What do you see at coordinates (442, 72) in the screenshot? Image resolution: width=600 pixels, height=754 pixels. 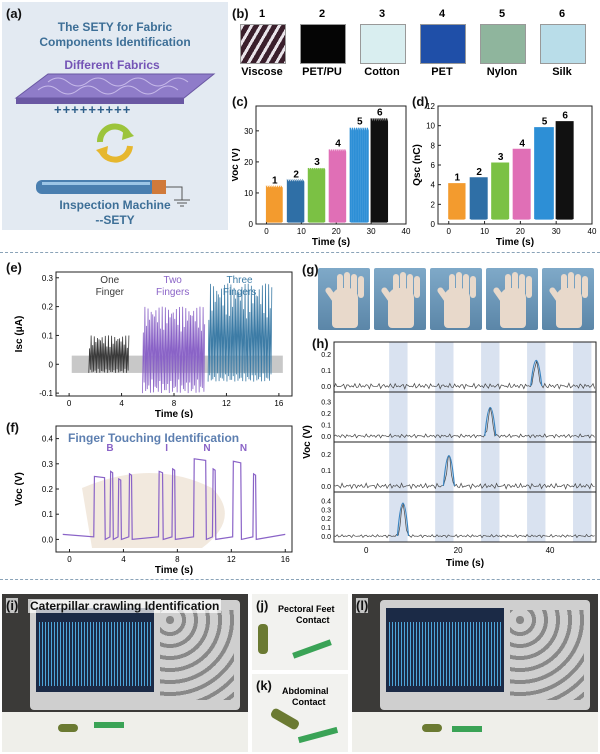 I see `swatch-label: PET` at bounding box center [442, 72].